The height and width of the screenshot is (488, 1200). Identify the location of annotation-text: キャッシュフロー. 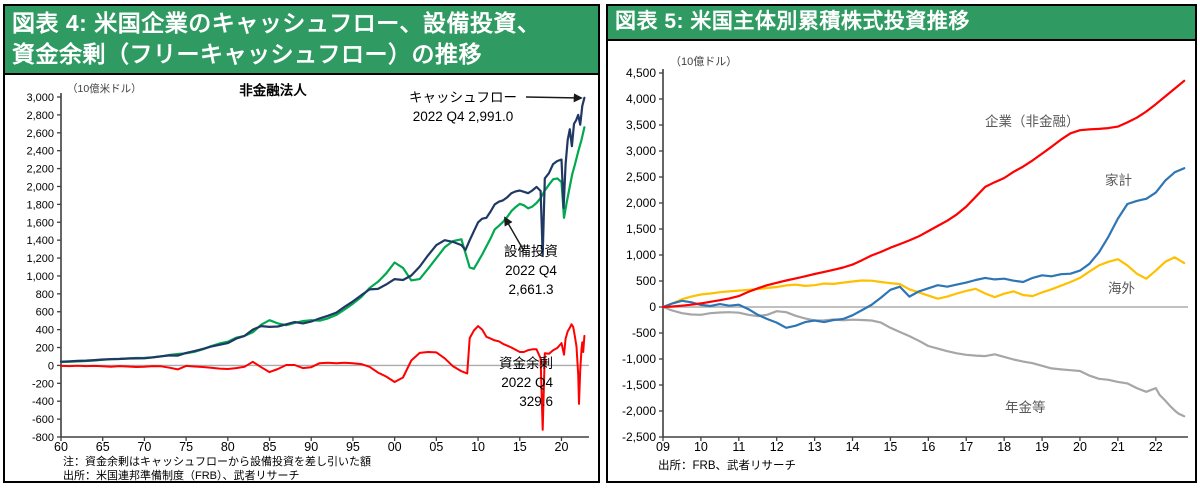
(463, 97).